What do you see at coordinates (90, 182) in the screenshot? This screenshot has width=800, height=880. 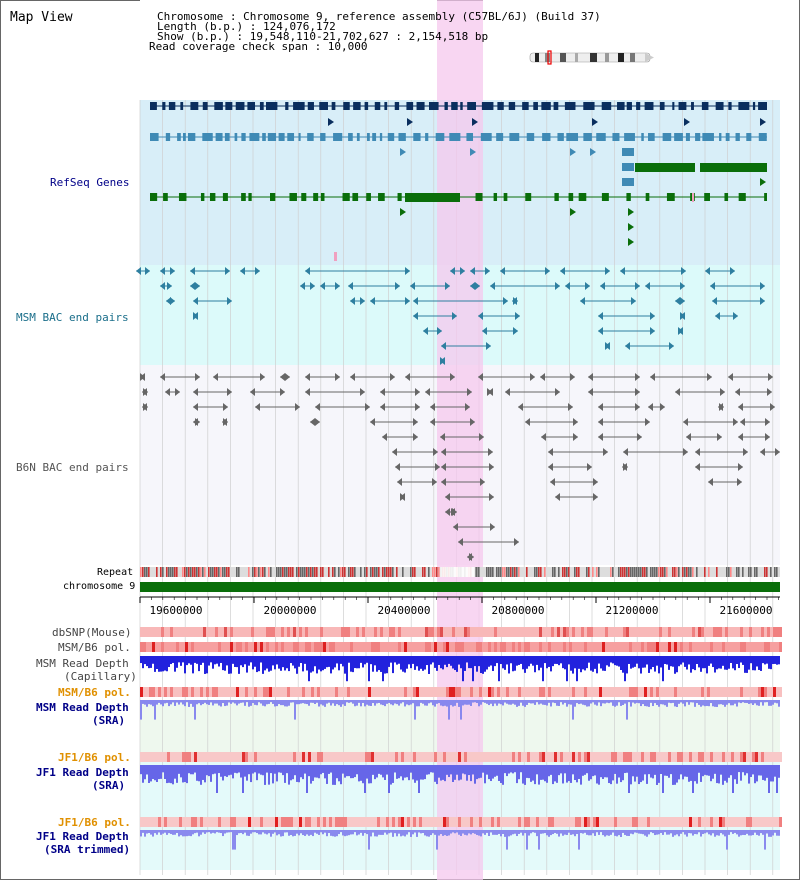 I see `label-refseq-genes: RefSeq Genes` at bounding box center [90, 182].